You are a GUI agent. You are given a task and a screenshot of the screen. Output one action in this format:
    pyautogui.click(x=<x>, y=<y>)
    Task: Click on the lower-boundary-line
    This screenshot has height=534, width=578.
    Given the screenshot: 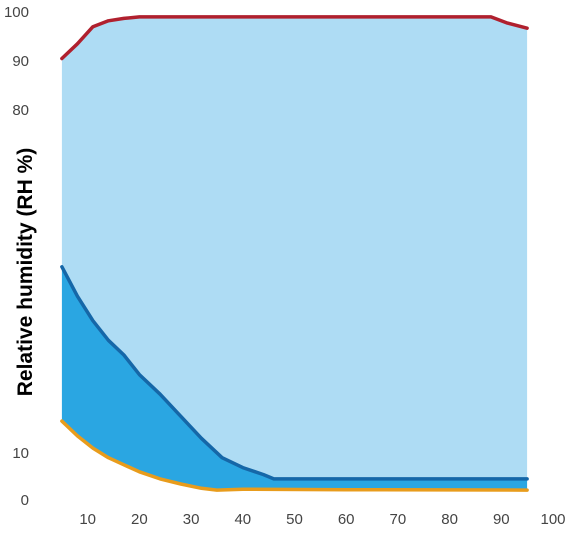 What is the action you would take?
    pyautogui.click(x=294, y=455)
    